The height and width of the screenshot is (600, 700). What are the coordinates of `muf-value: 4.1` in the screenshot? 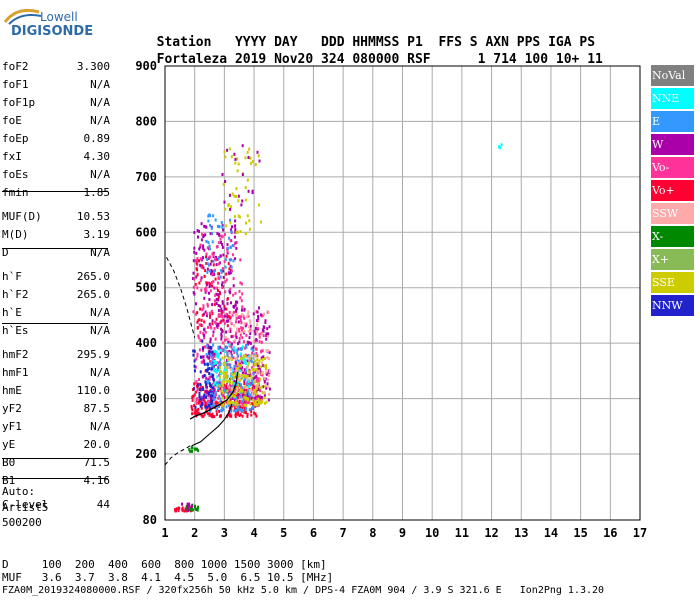 It's located at (151, 577).